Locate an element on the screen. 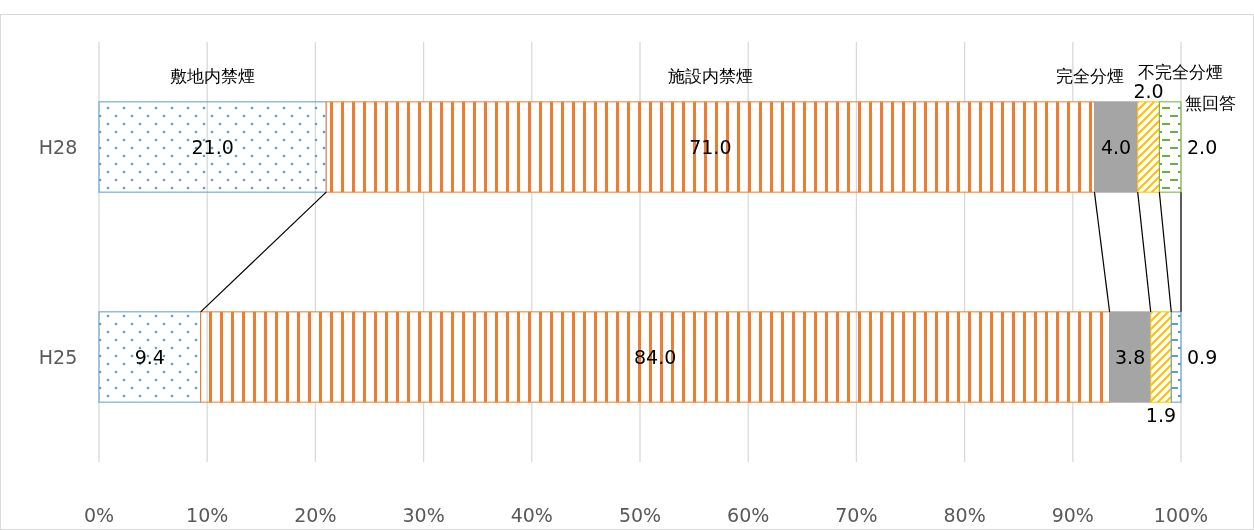 The height and width of the screenshot is (530, 1254). data-label: 21.0 is located at coordinates (212, 147).